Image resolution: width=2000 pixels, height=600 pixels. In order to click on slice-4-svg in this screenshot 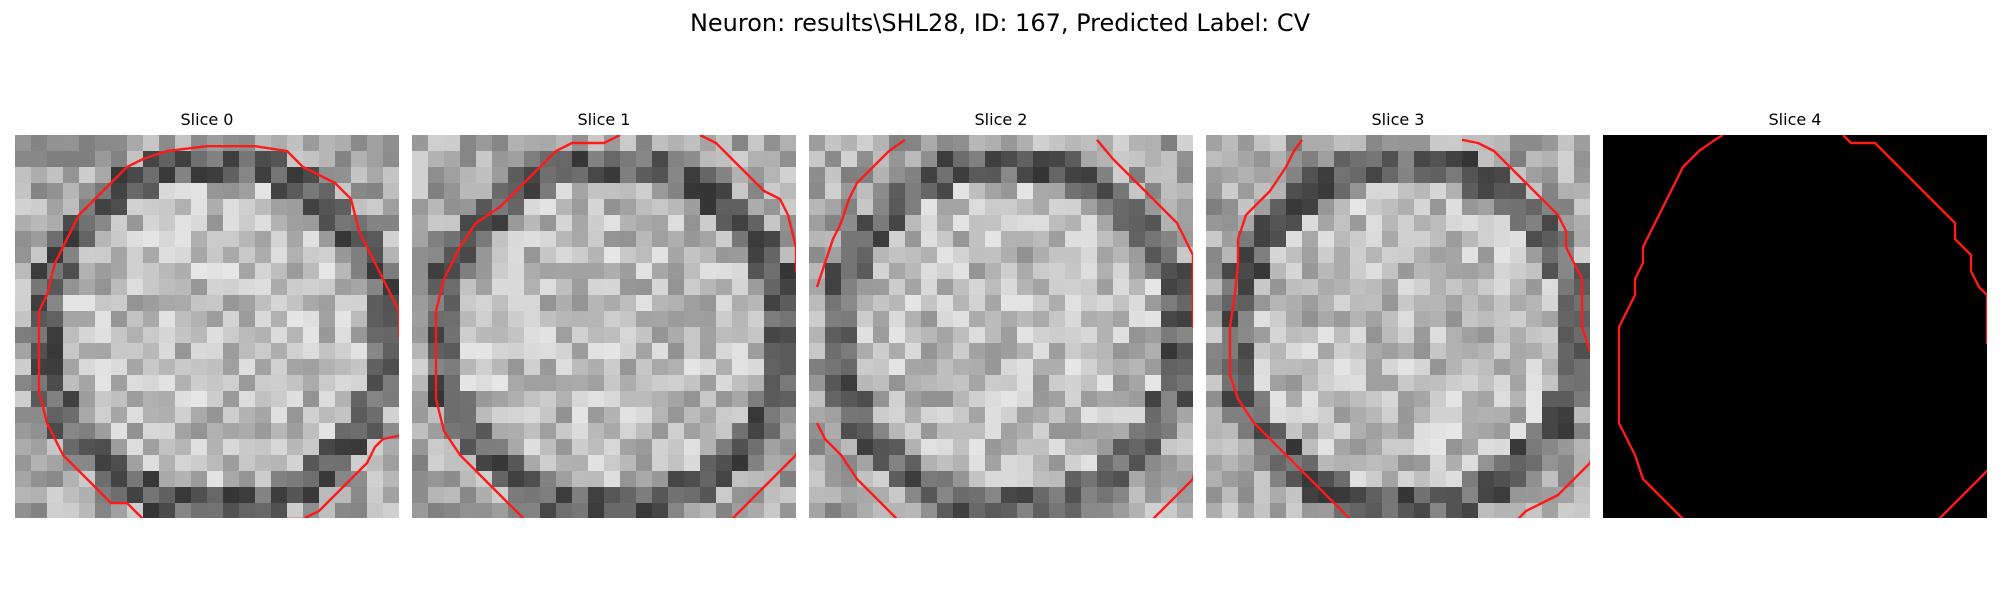, I will do `click(1795, 326)`.